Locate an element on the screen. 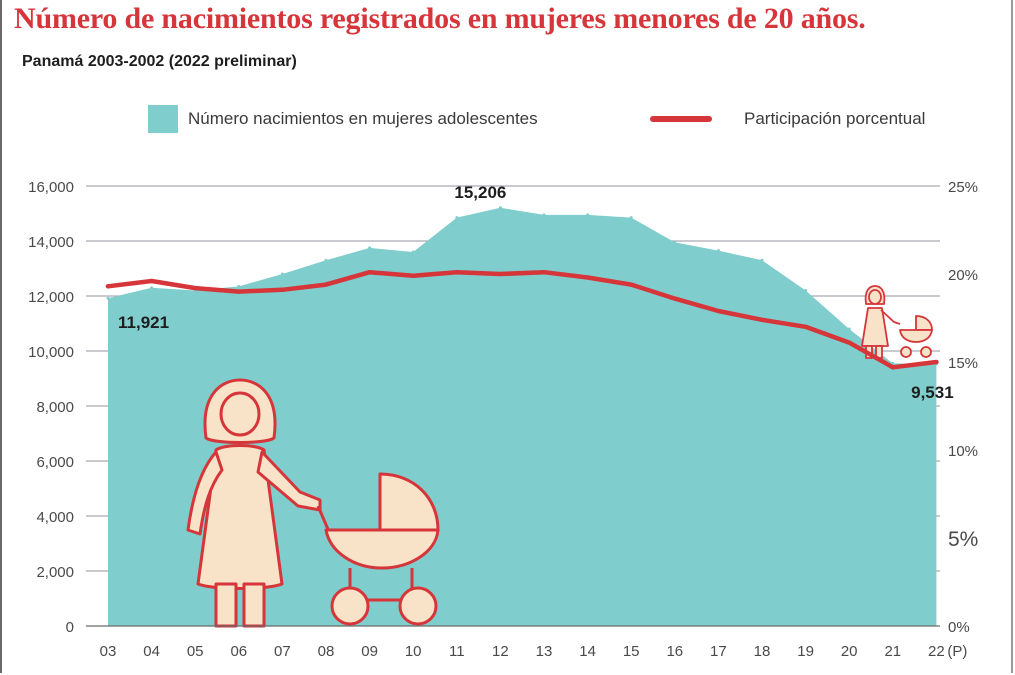 This screenshot has width=1015, height=675. data-label: 15,206 is located at coordinates (480, 192).